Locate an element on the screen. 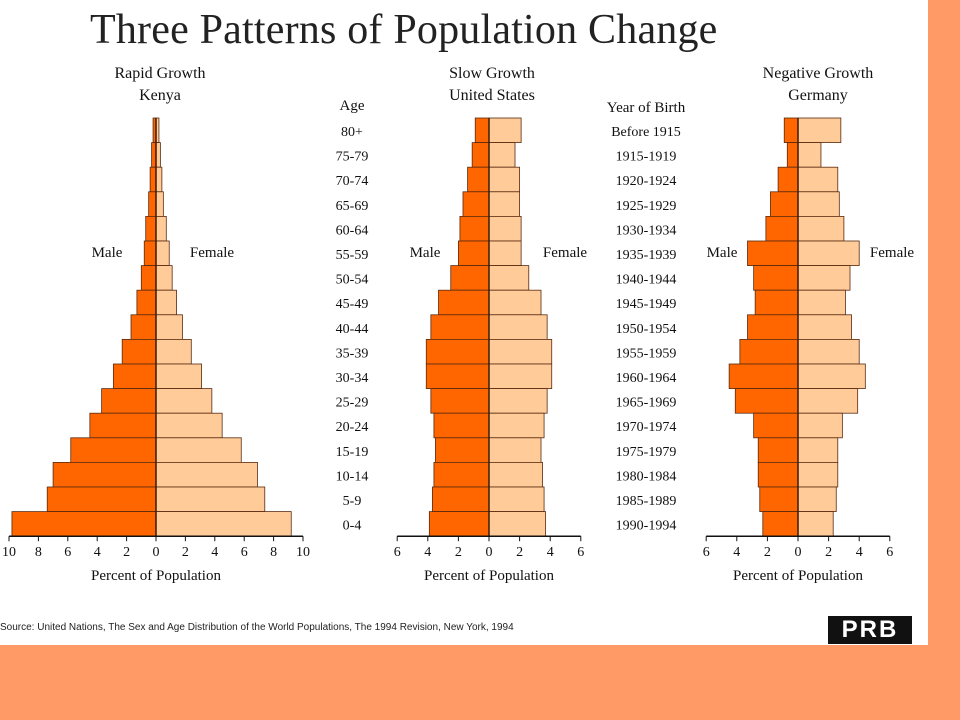 Image resolution: width=960 pixels, height=720 pixels. age-group-label: 40-44 is located at coordinates (352, 329).